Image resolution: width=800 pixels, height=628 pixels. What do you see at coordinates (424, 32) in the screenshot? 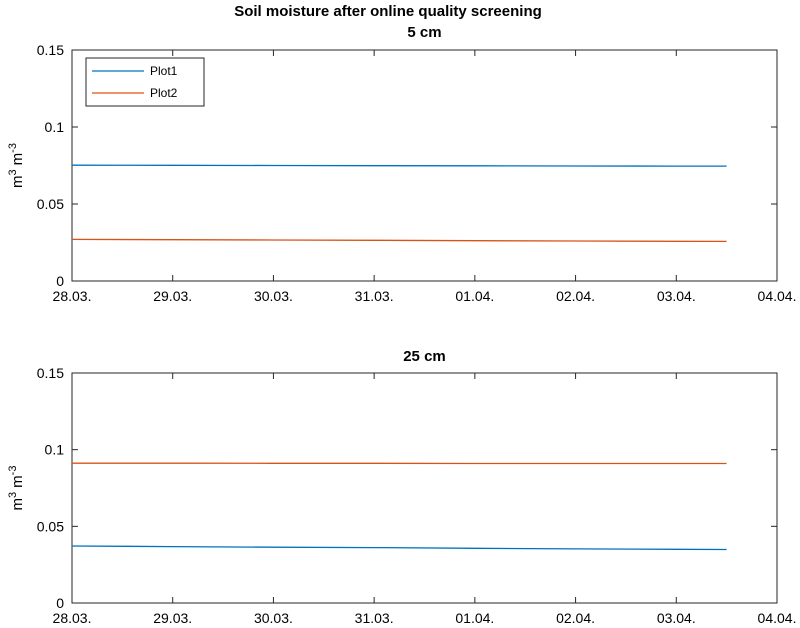
I see `subplot-title: 5 cm` at bounding box center [424, 32].